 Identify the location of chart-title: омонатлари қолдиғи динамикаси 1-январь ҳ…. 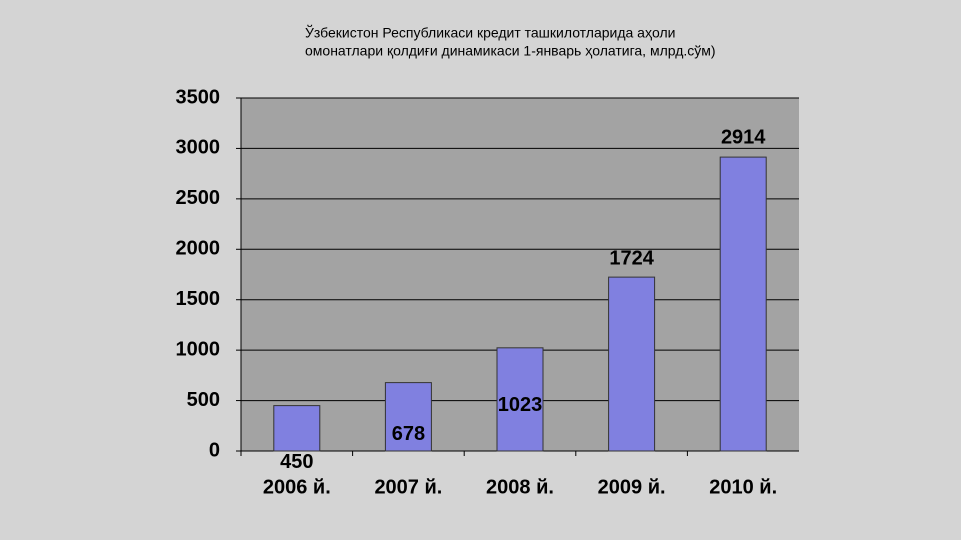
(510, 51).